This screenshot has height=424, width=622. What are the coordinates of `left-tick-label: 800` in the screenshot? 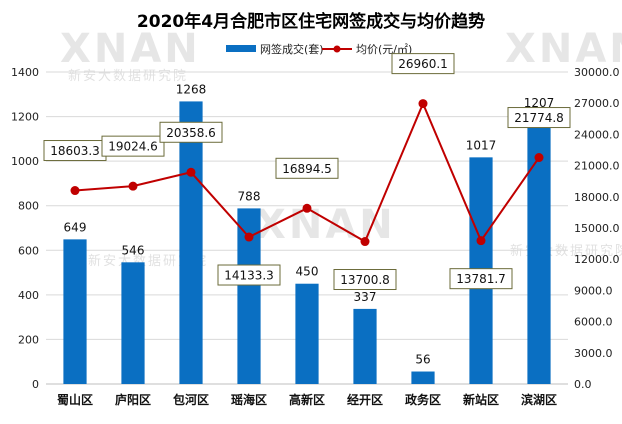 It's located at (28, 206).